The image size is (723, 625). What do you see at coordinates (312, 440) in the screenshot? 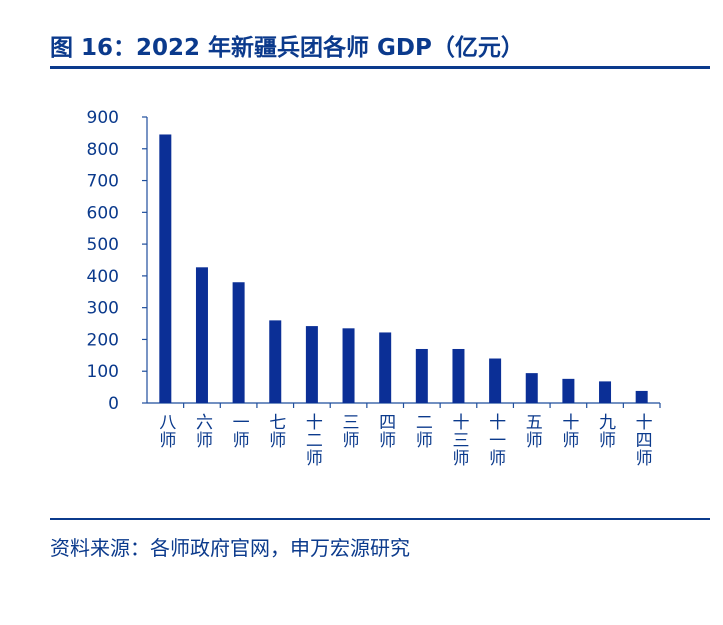
I see `x-category-label: 十二师` at bounding box center [312, 440].